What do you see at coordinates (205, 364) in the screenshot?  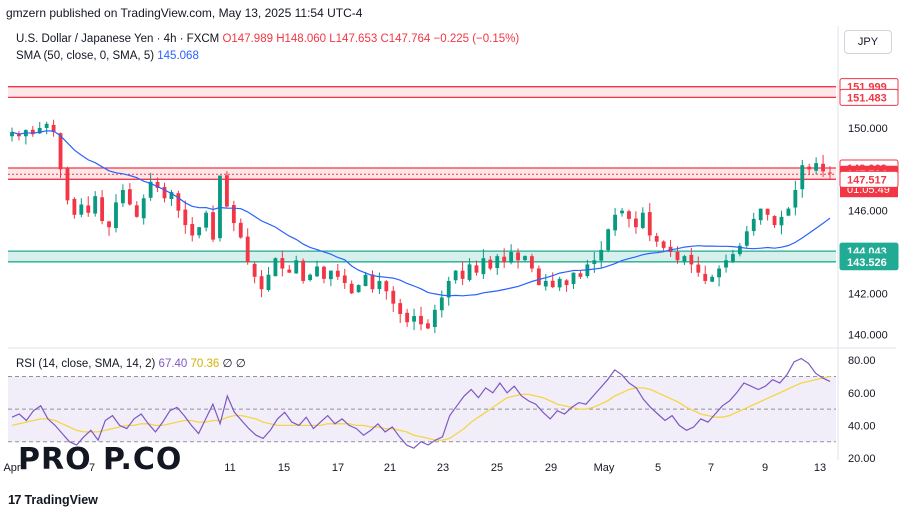 I see `rsi-ma-legend-value: 70.36` at bounding box center [205, 364].